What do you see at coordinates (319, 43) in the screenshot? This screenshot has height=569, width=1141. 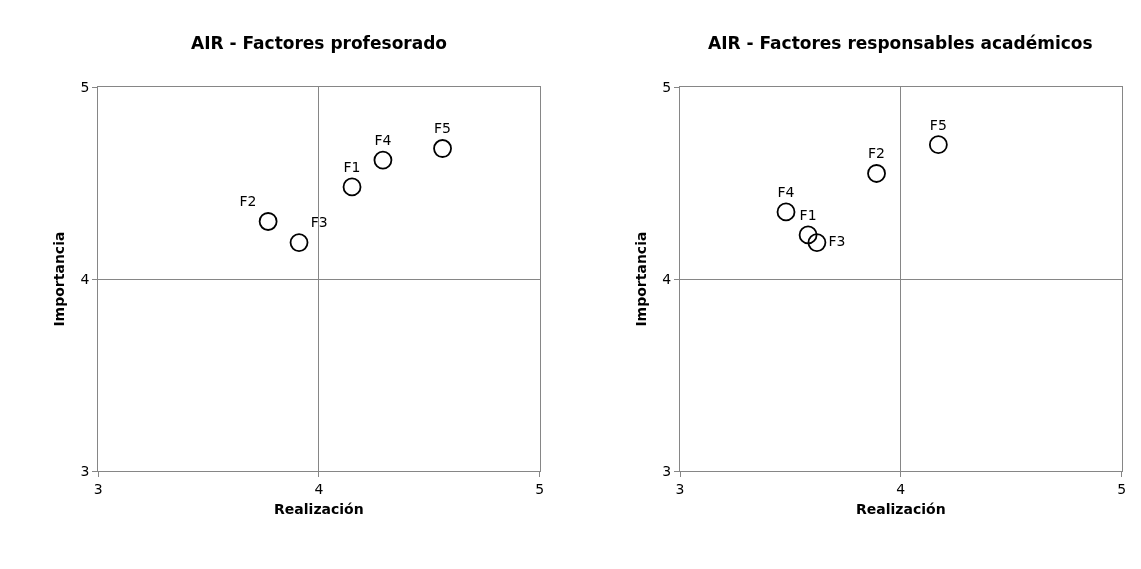 I see `chart-title: AIR - Factores profesorado` at bounding box center [319, 43].